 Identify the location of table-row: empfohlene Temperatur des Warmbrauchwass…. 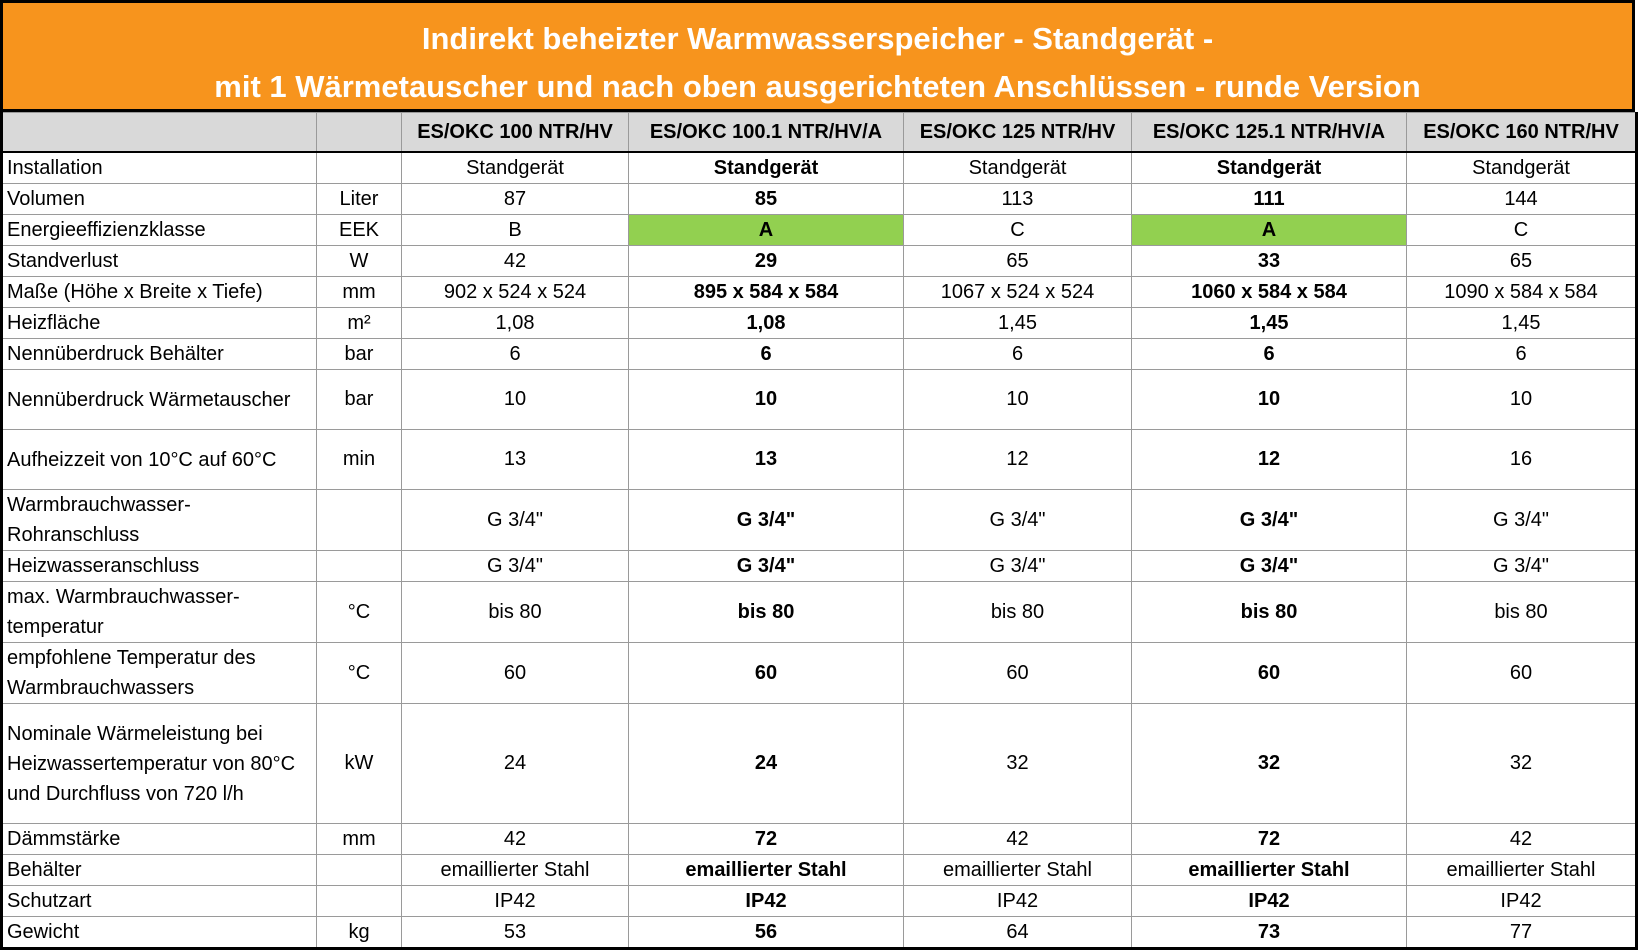
(819, 673).